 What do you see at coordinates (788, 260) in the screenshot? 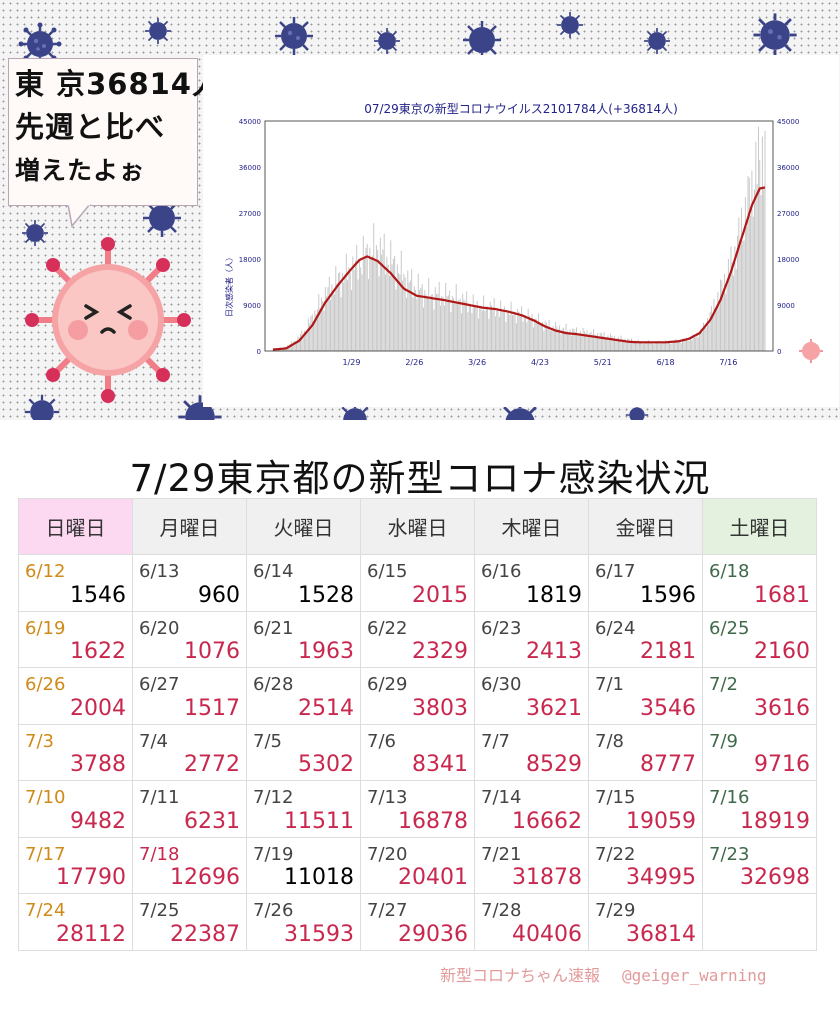
I see `y-tick-label-right: 18000` at bounding box center [788, 260].